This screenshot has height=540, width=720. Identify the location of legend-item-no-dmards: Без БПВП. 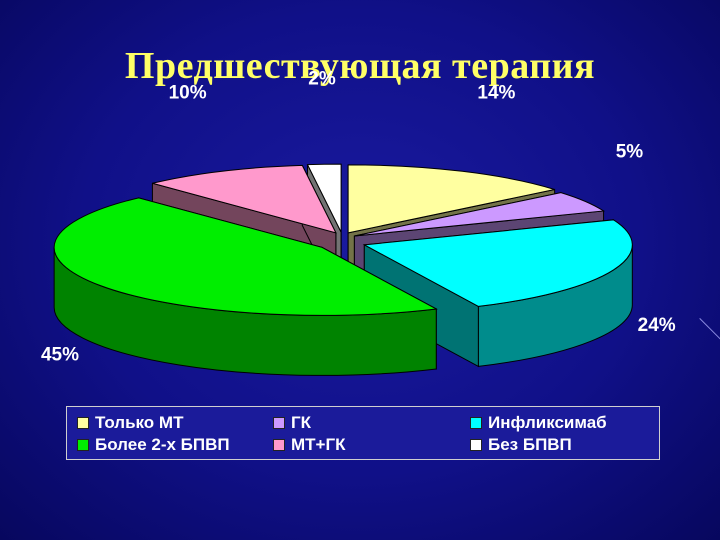
(521, 445).